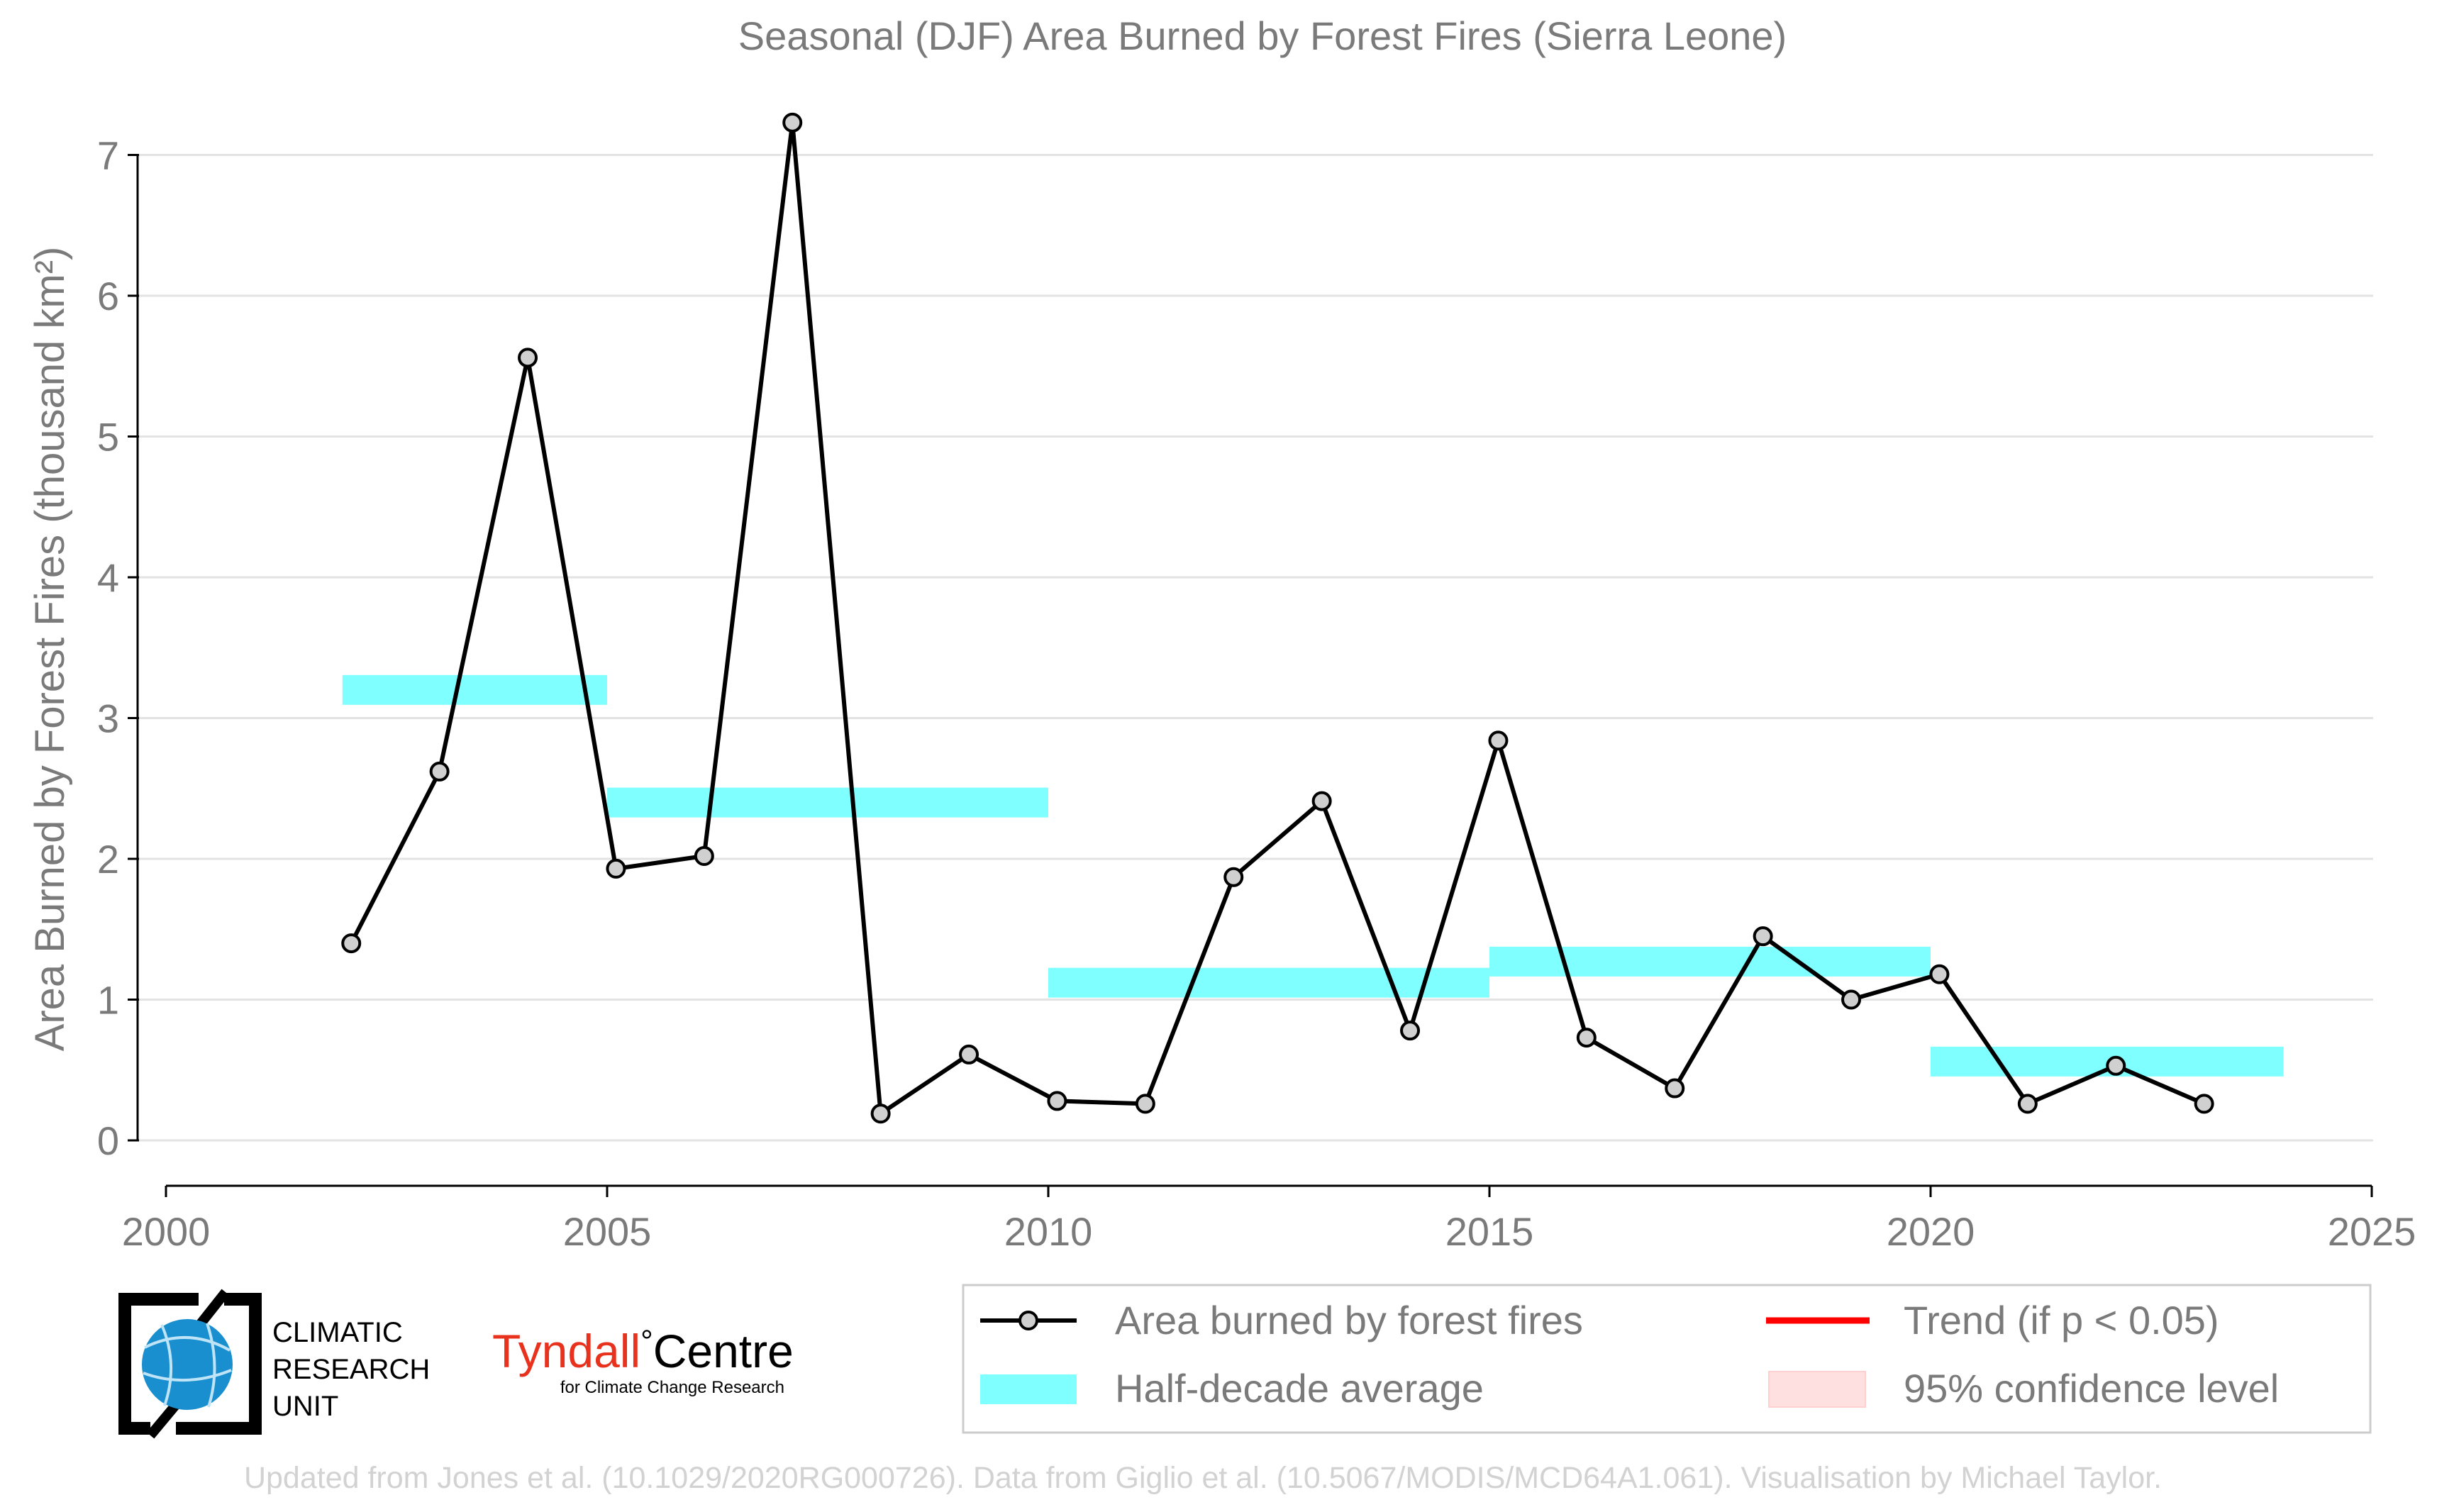 The width and height of the screenshot is (2437, 1512). What do you see at coordinates (969, 1054) in the screenshot?
I see `data-point-2009` at bounding box center [969, 1054].